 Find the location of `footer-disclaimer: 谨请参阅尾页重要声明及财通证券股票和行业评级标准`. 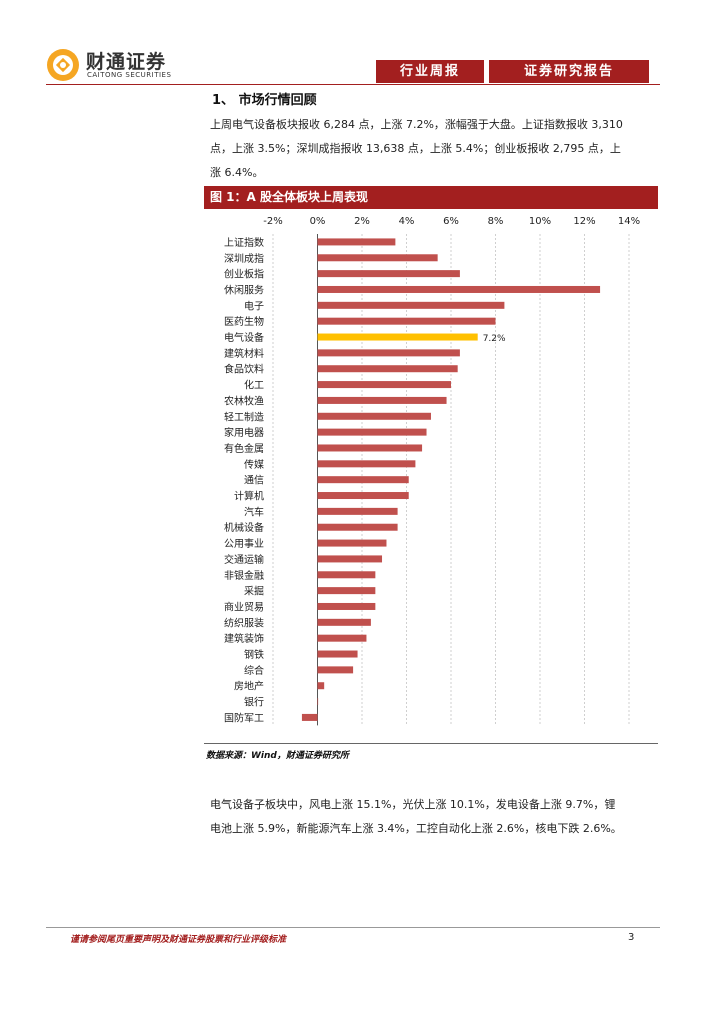

footer-disclaimer: 谨请参阅尾页重要声明及财通证券股票和行业评级标准 is located at coordinates (178, 940).